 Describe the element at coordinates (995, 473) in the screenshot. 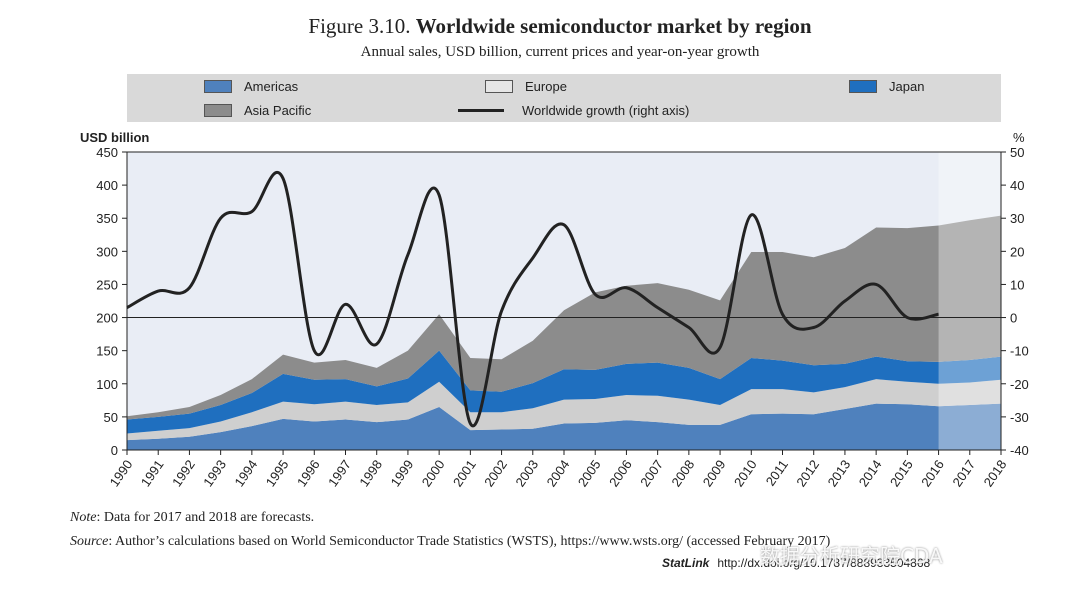

I see `x-tick-label: 2018` at that location.